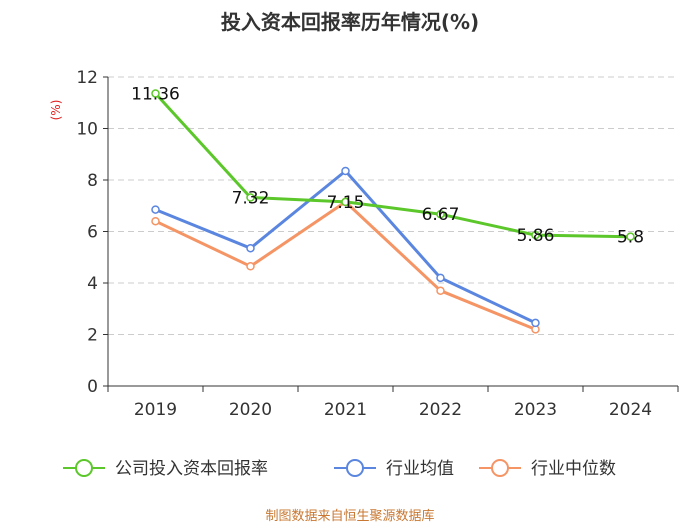 Image resolution: width=700 pixels, height=525 pixels. I want to click on legend-item: 行业中位数, so click(547, 469).